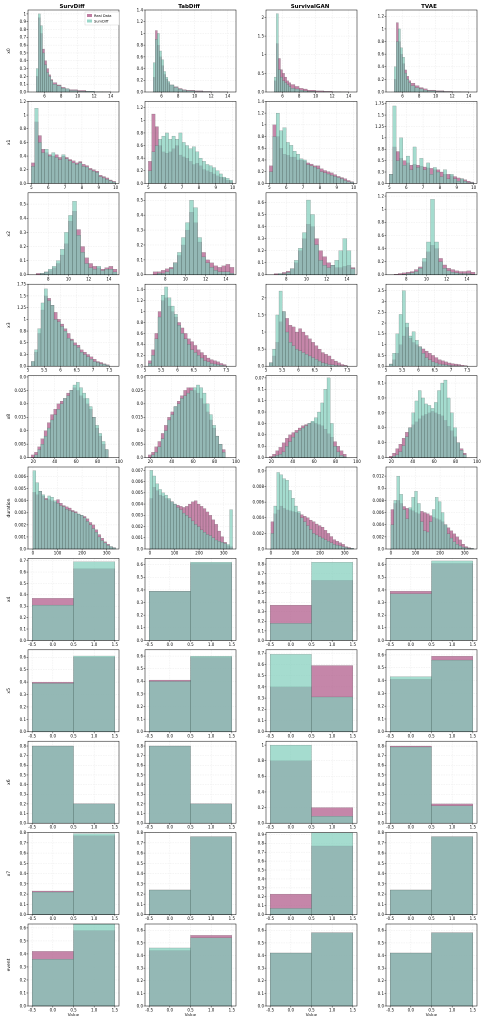 This screenshot has height=1016, width=492. Describe the element at coordinates (435, 370) in the screenshot. I see `x-tick-label: 6.5` at that location.